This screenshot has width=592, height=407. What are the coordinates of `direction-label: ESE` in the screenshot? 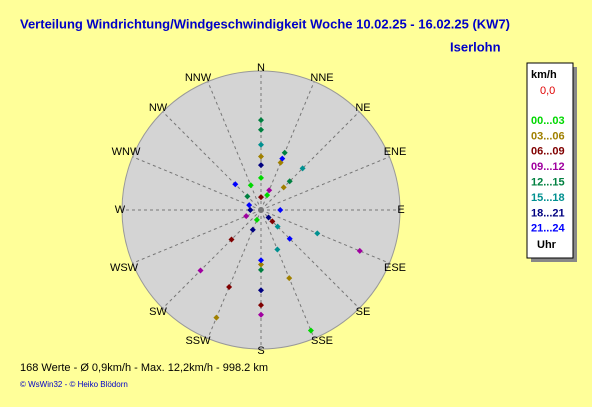 It's located at (395, 268).